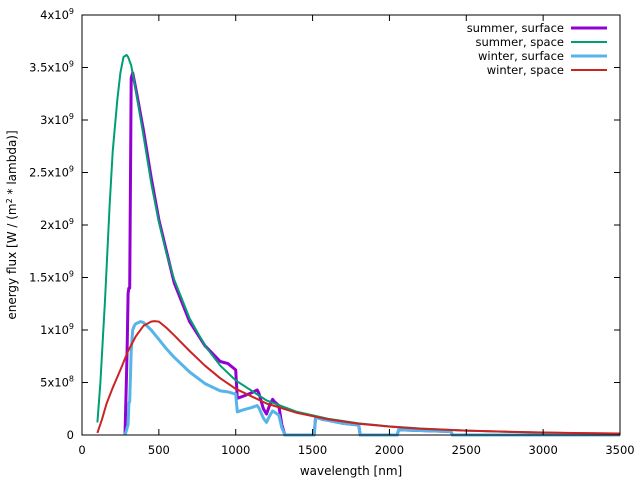 Image resolution: width=640 pixels, height=480 pixels. What do you see at coordinates (519, 42) in the screenshot?
I see `legend-label: summer, space` at bounding box center [519, 42].